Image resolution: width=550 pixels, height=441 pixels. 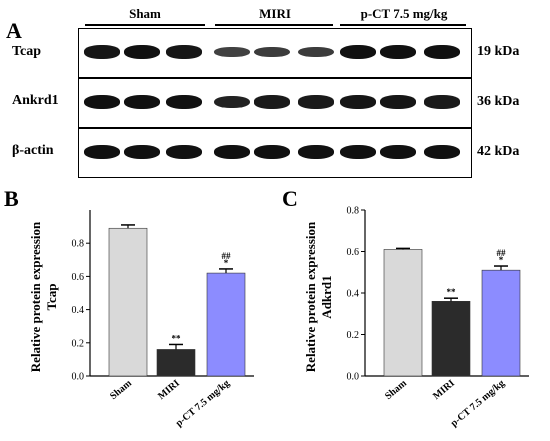 What do you see at coordinates (14, 30) in the screenshot?
I see `panel-letter-a: A` at bounding box center [14, 30].